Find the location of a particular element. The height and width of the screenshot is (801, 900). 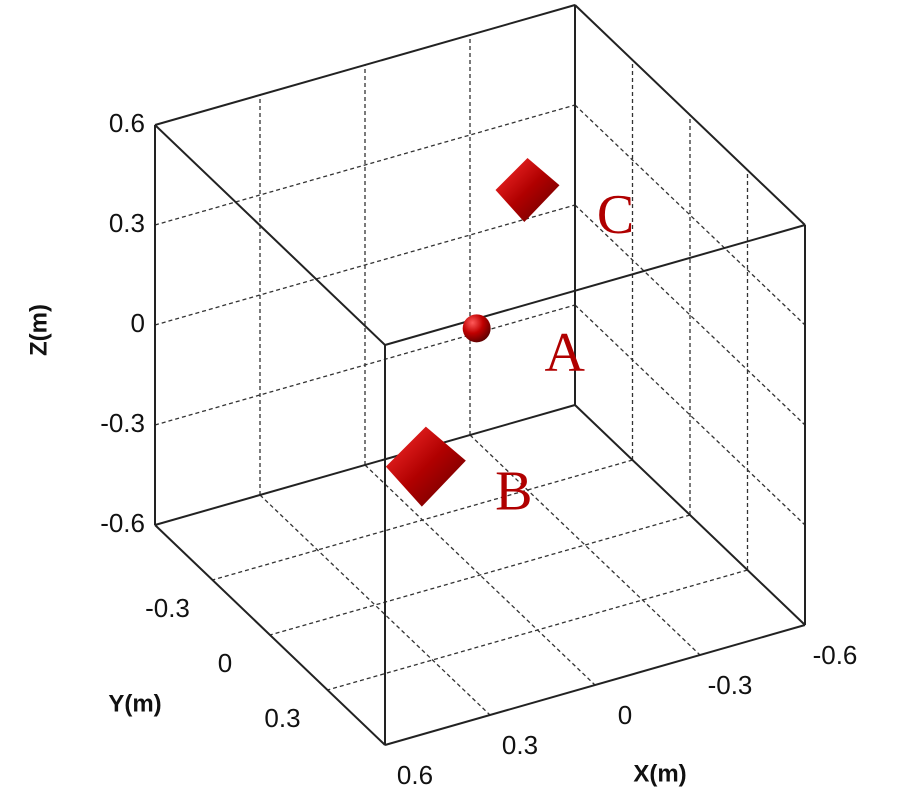

sphere-marker is located at coordinates (476, 328).